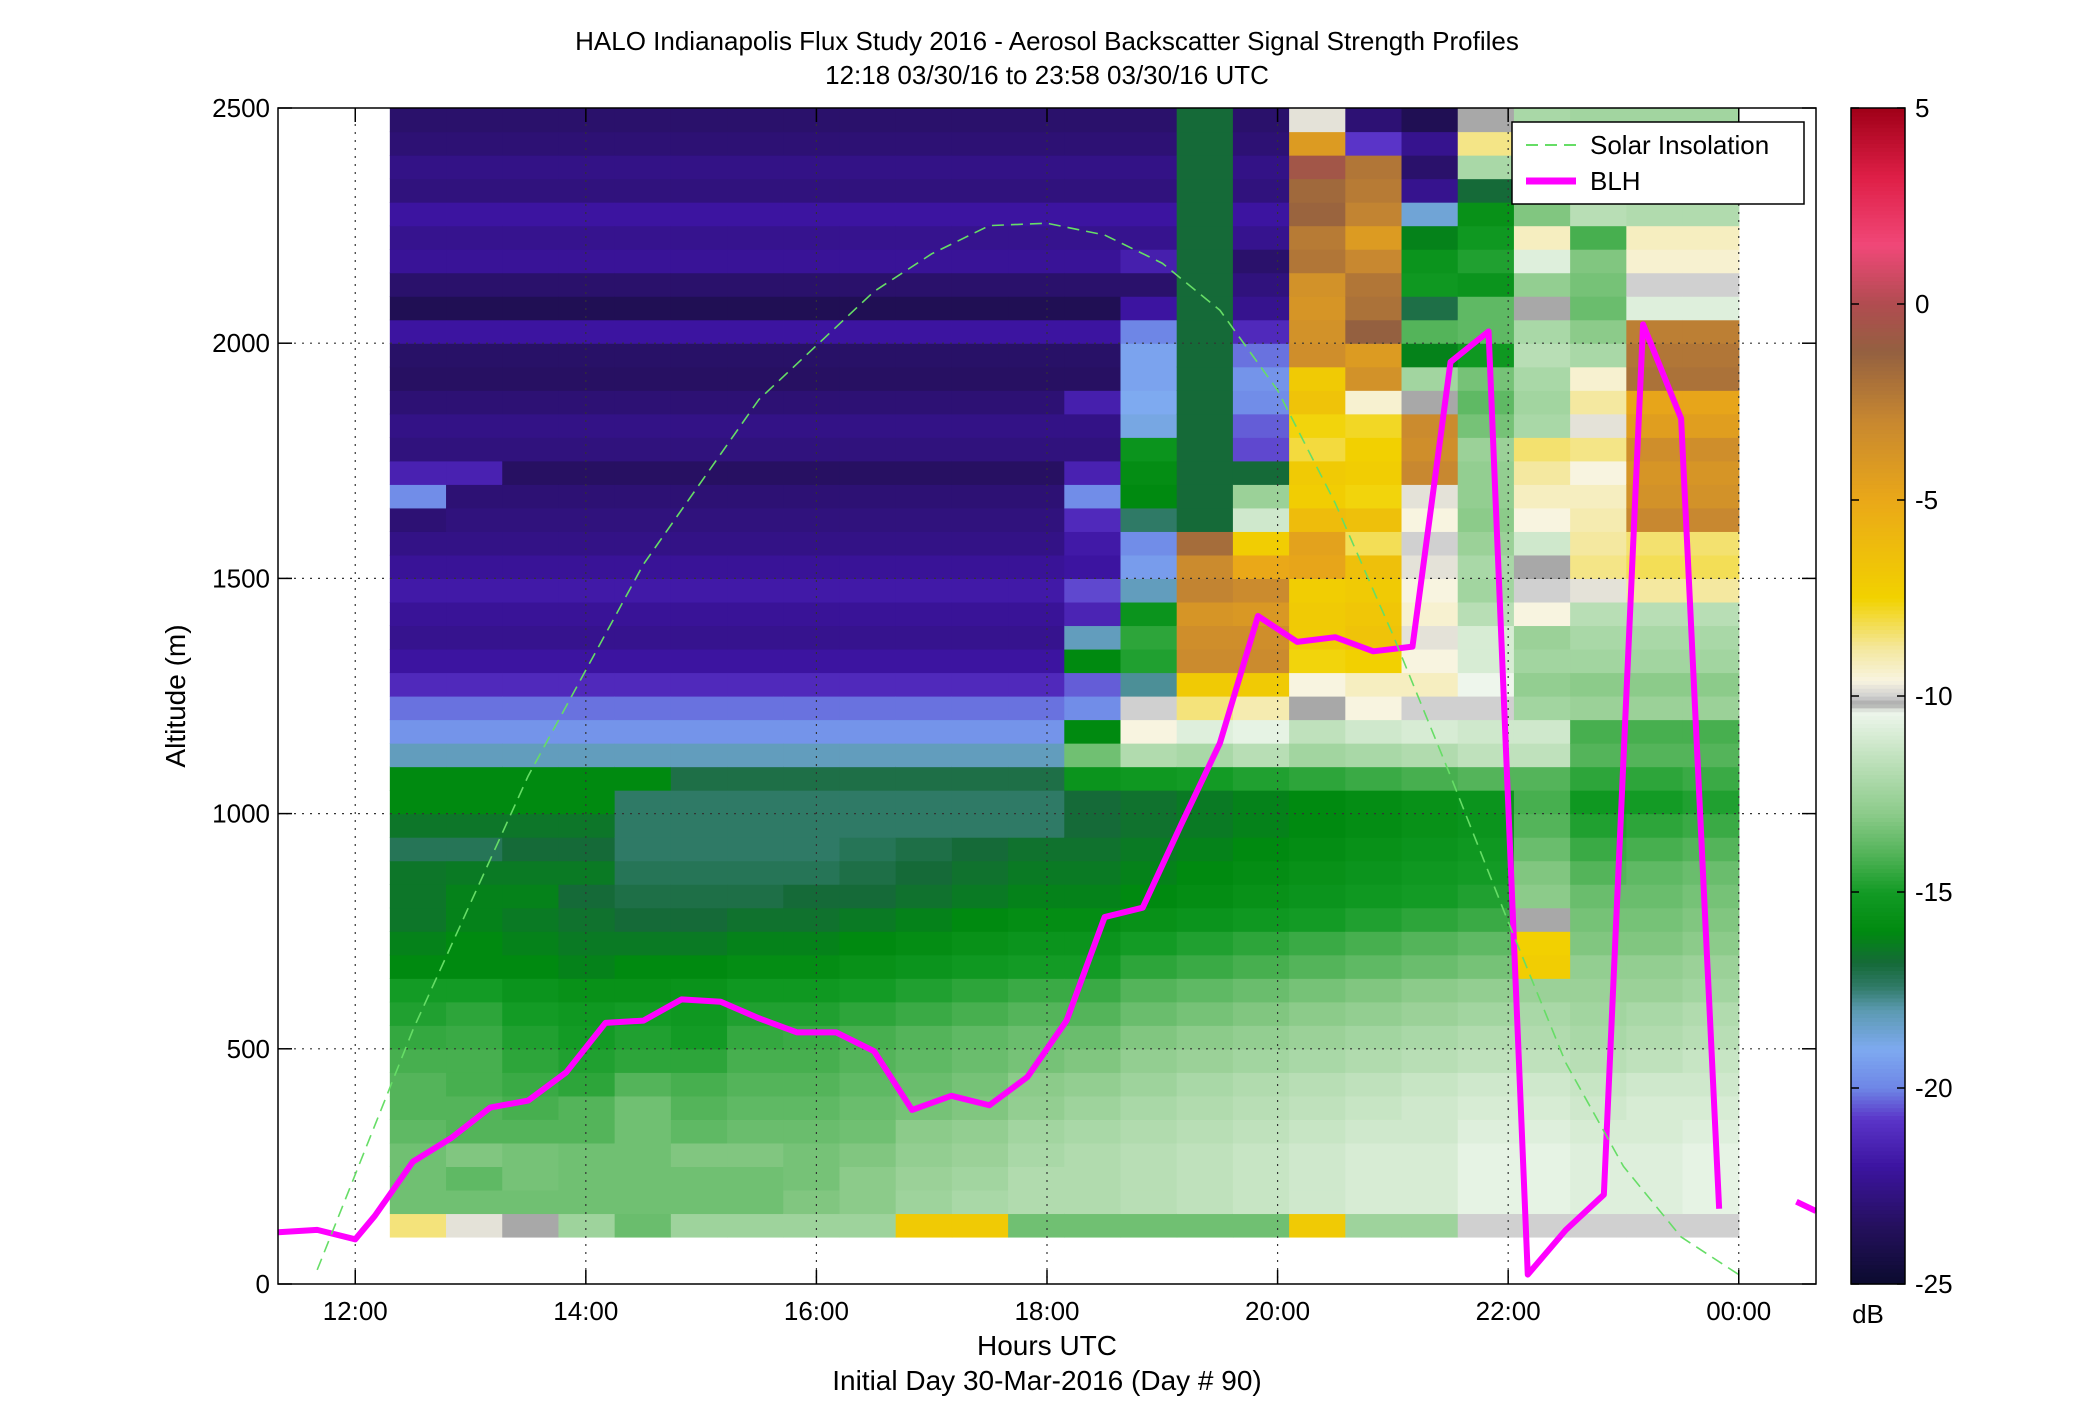 The width and height of the screenshot is (2098, 1425). Describe the element at coordinates (1508, 1311) in the screenshot. I see `x-tick-label: 22:00` at that location.